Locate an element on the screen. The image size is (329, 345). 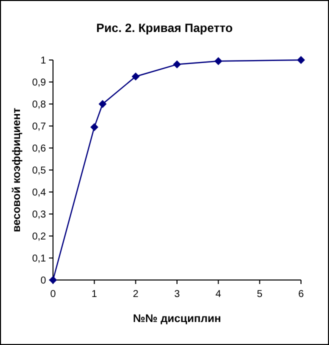
x-axis-title: №№ дисциплин is located at coordinates (177, 319).